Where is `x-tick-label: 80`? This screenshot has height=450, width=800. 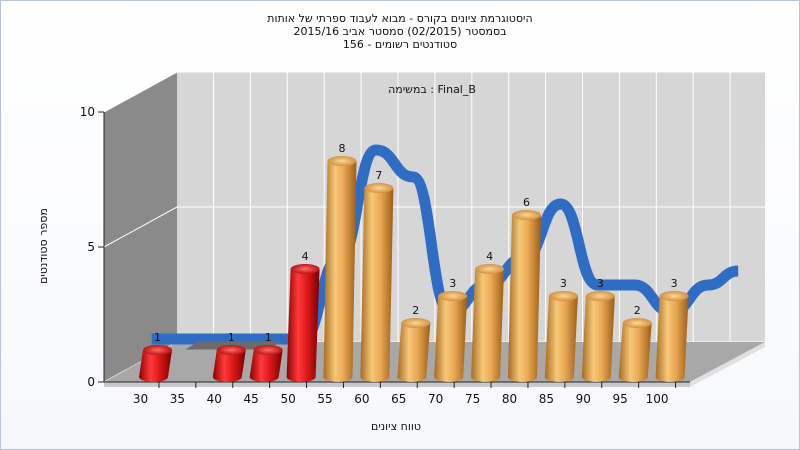
x-tick-label: 80 is located at coordinates (509, 399).